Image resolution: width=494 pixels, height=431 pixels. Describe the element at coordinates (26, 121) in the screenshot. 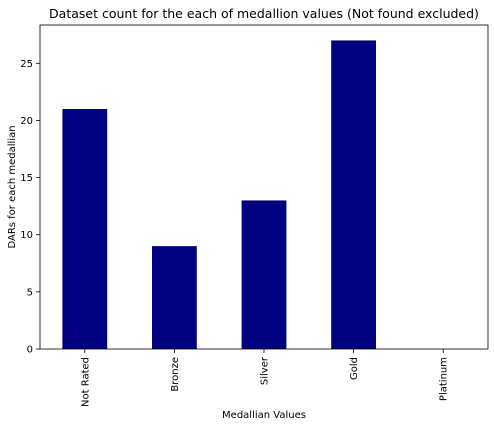

I see `y-tick-label: 20` at that location.